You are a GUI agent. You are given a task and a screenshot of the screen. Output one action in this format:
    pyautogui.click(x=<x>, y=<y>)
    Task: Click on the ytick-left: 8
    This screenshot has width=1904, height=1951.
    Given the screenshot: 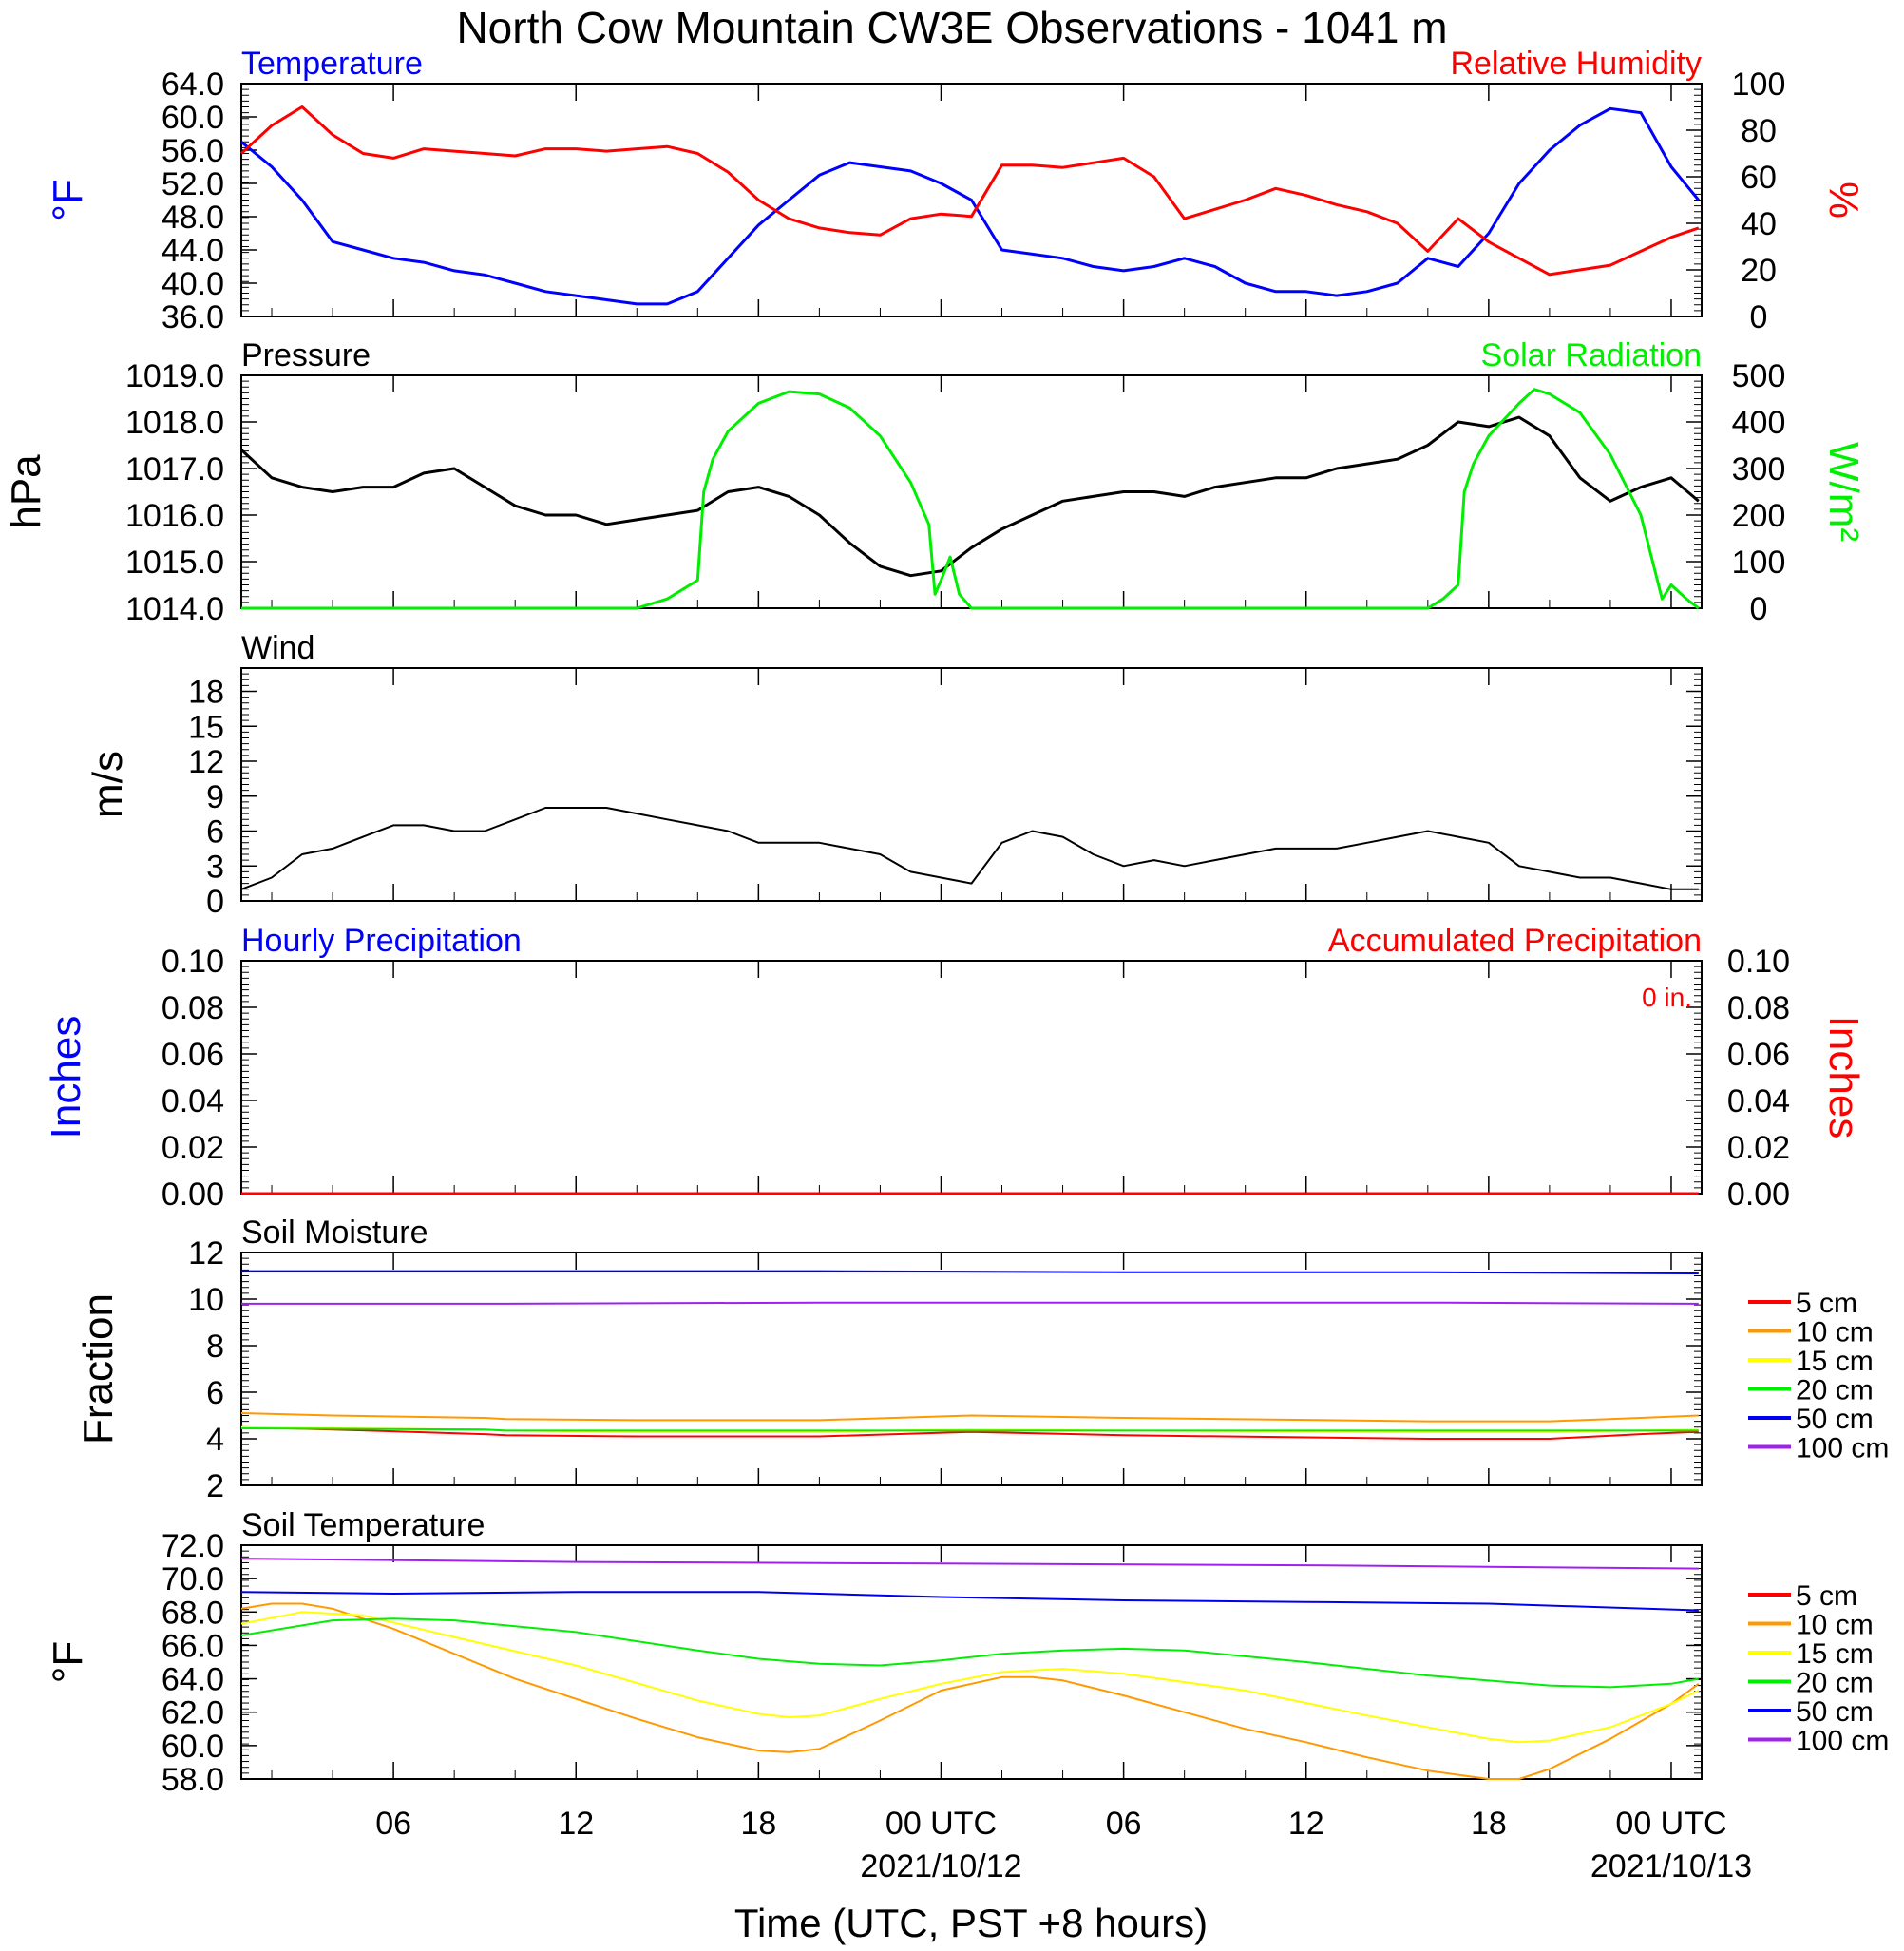 What is the action you would take?
    pyautogui.click(x=215, y=1347)
    